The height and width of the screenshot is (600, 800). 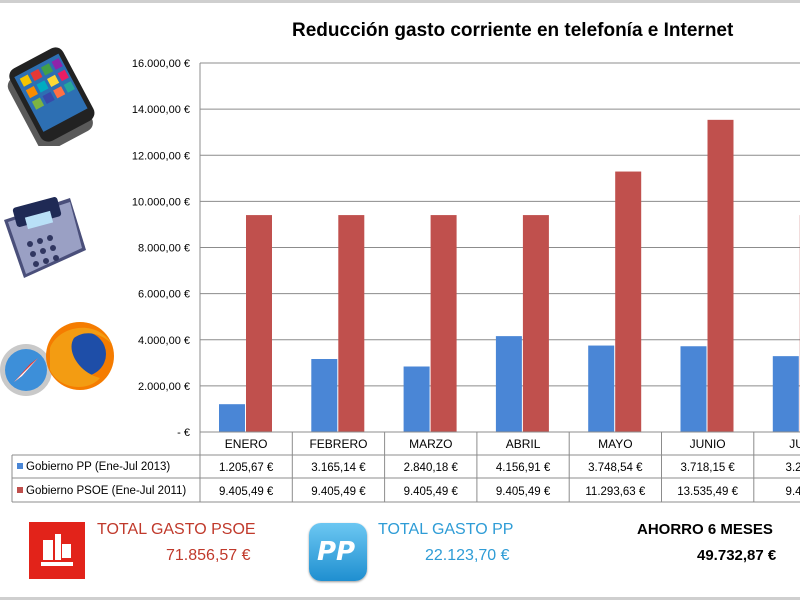 What do you see at coordinates (161, 156) in the screenshot?
I see `y-tick-label: 12.000,00 €` at bounding box center [161, 156].